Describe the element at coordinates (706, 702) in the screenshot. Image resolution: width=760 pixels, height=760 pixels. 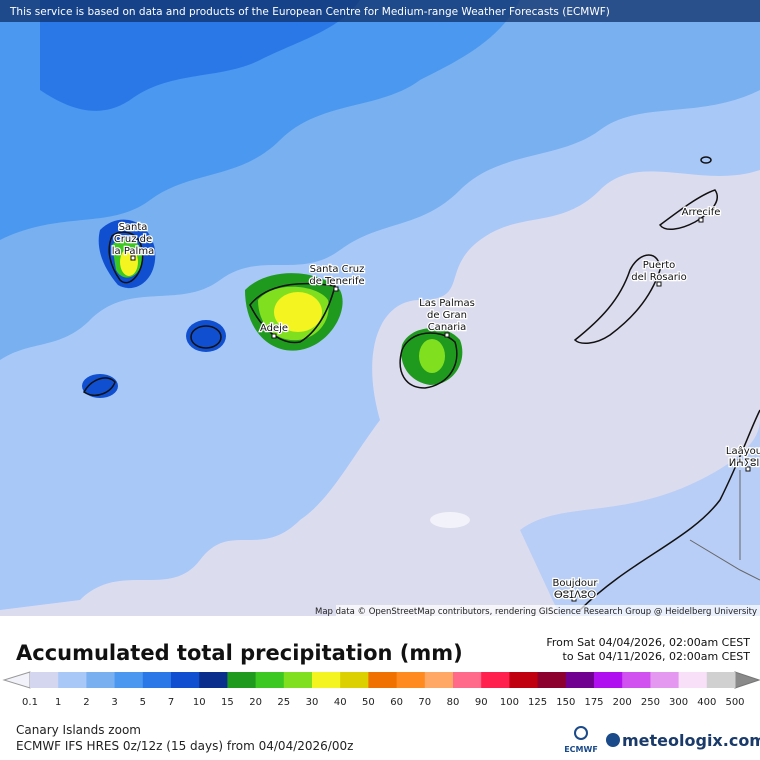
I see `colorbar-label: 400` at that location.